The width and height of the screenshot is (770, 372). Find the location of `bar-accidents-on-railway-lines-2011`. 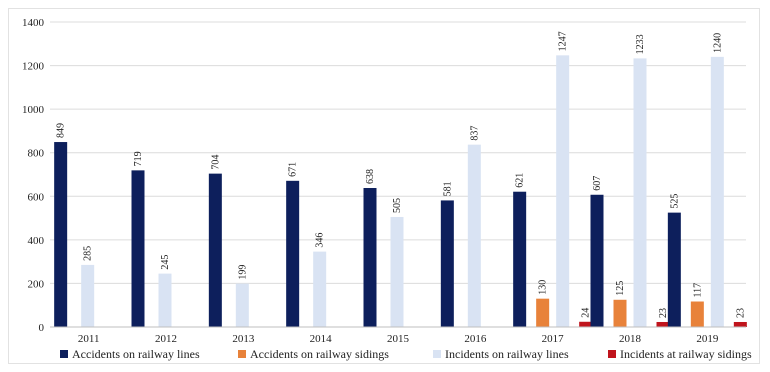

bar-accidents-on-railway-lines-2011 is located at coordinates (61, 234).